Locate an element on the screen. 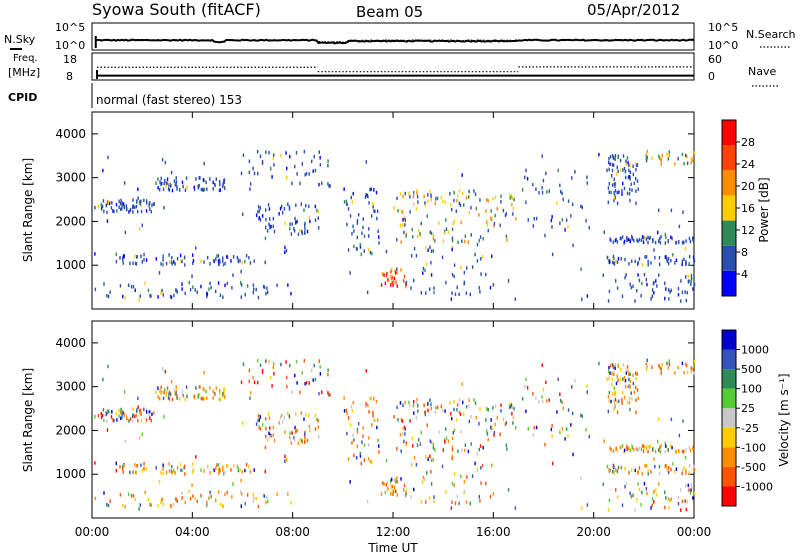  power-ytick-label-3: 1000 is located at coordinates (70, 265).